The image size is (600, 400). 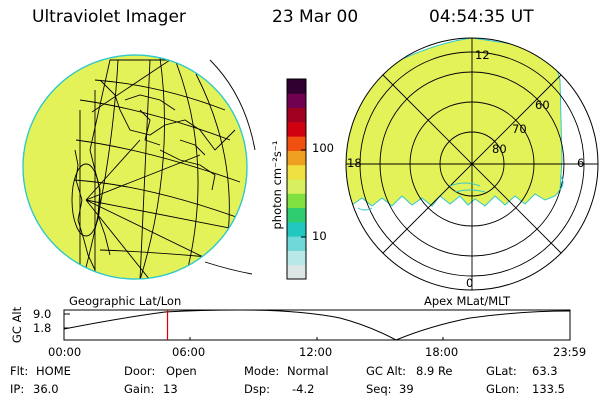 What do you see at coordinates (17, 389) in the screenshot?
I see `info-ip-label: IP:` at bounding box center [17, 389].